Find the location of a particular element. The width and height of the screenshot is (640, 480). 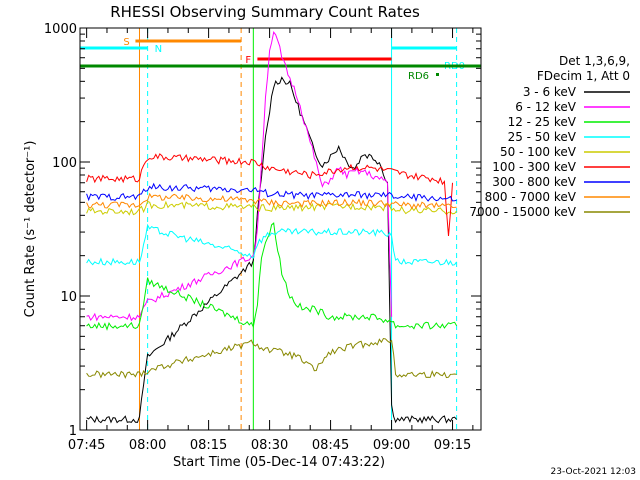

legend-label-7000-15000-kev: 7000 - 15000 keV is located at coordinates (522, 212).